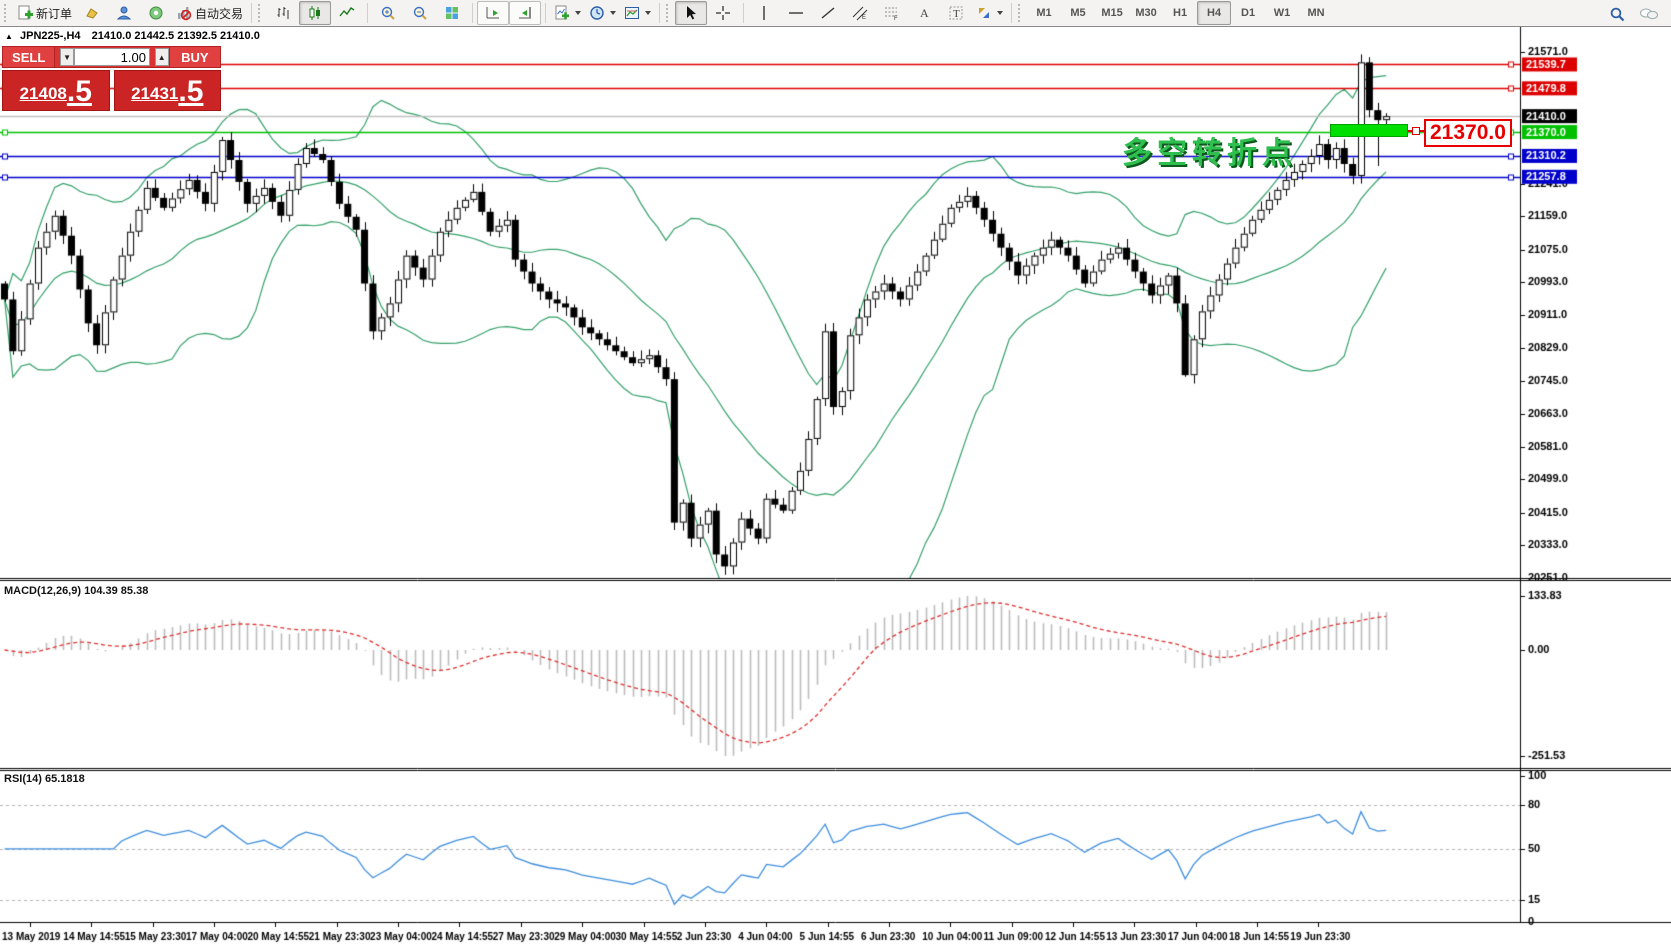 The width and height of the screenshot is (1671, 946). I want to click on tab-timeframe-D1: D1, so click(1248, 13).